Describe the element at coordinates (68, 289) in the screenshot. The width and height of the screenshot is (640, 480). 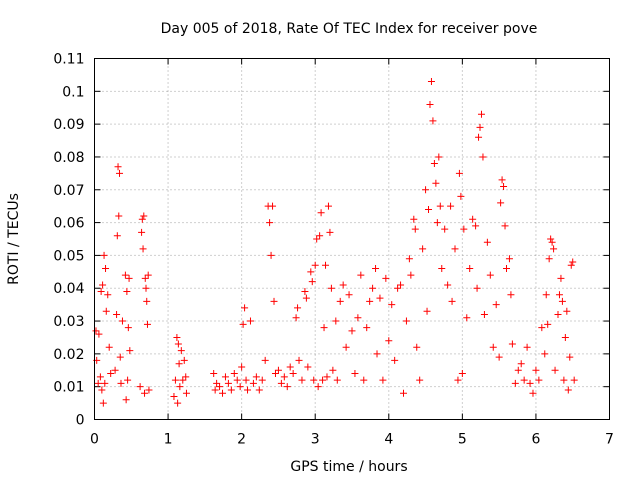
I see `y-tick-label: 0.04` at that location.